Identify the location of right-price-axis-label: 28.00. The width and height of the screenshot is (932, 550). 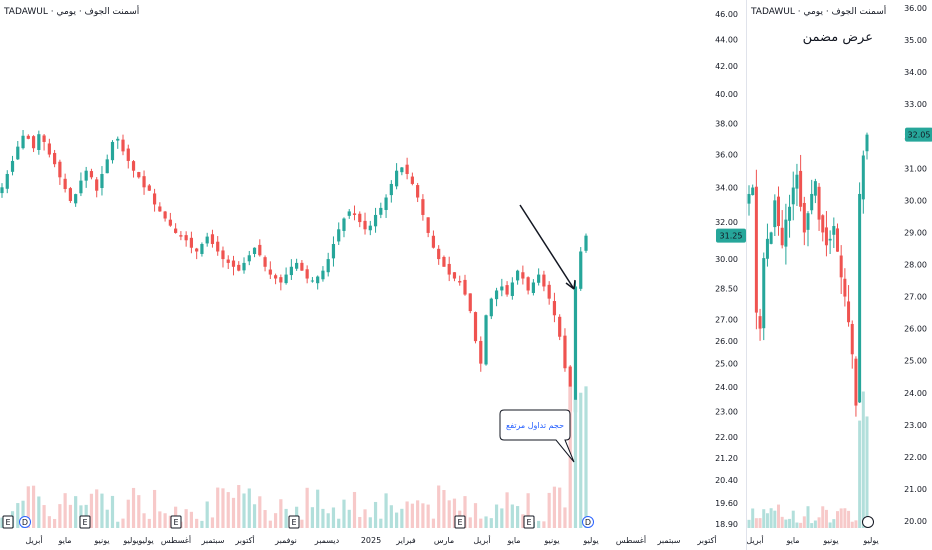
(915, 265).